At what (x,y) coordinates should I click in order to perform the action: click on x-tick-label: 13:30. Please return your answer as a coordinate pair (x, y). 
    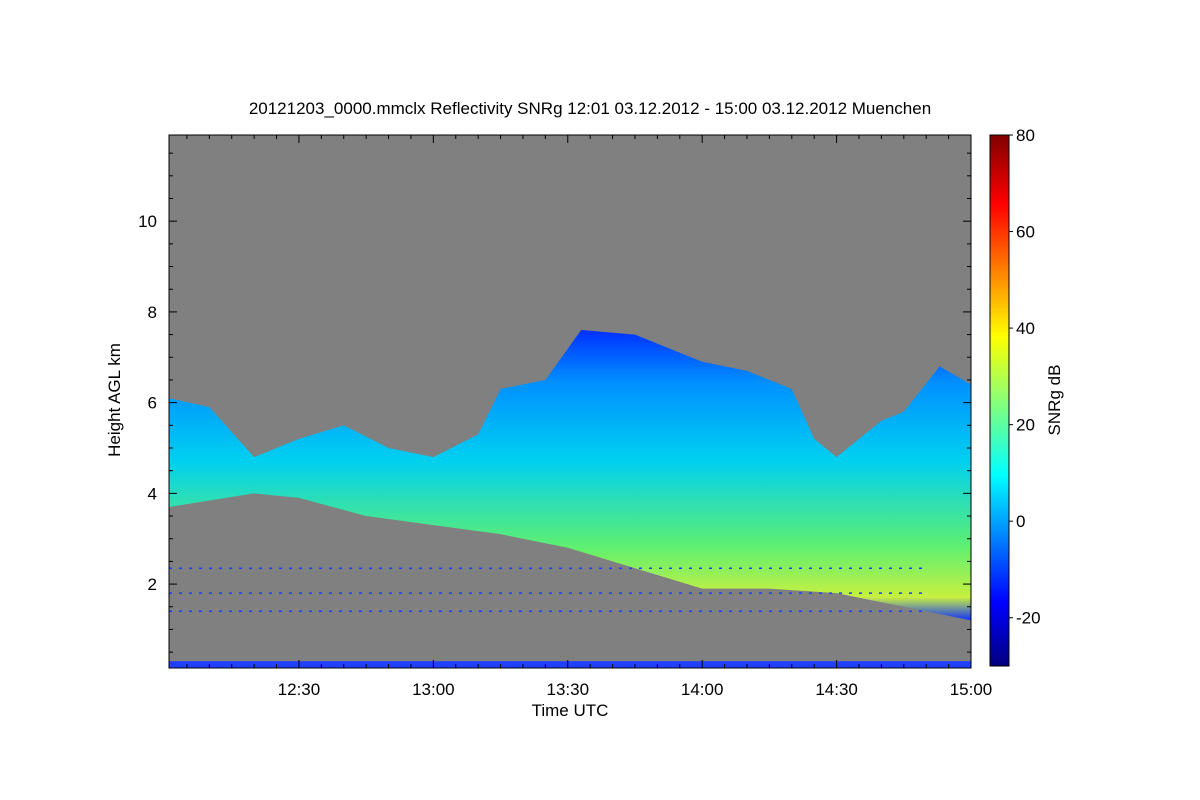
    Looking at the image, I should click on (567, 689).